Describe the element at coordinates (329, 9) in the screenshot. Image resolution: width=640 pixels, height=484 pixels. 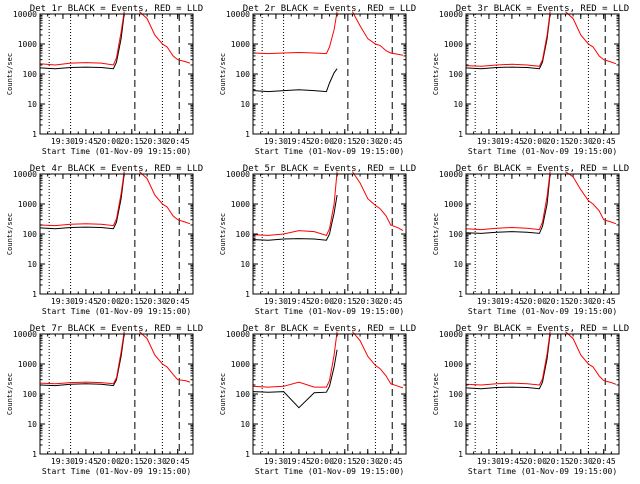
I see `chart-title: Det 2r BLACK = Events, RED = LLD` at that location.